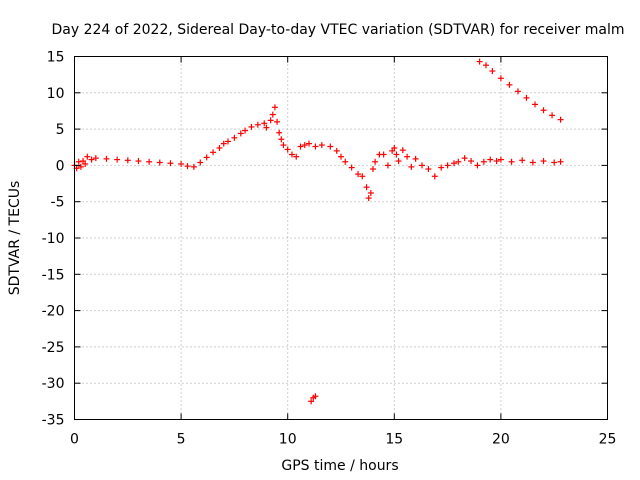  What do you see at coordinates (608, 440) in the screenshot?
I see `x-tick-label: 25` at bounding box center [608, 440].